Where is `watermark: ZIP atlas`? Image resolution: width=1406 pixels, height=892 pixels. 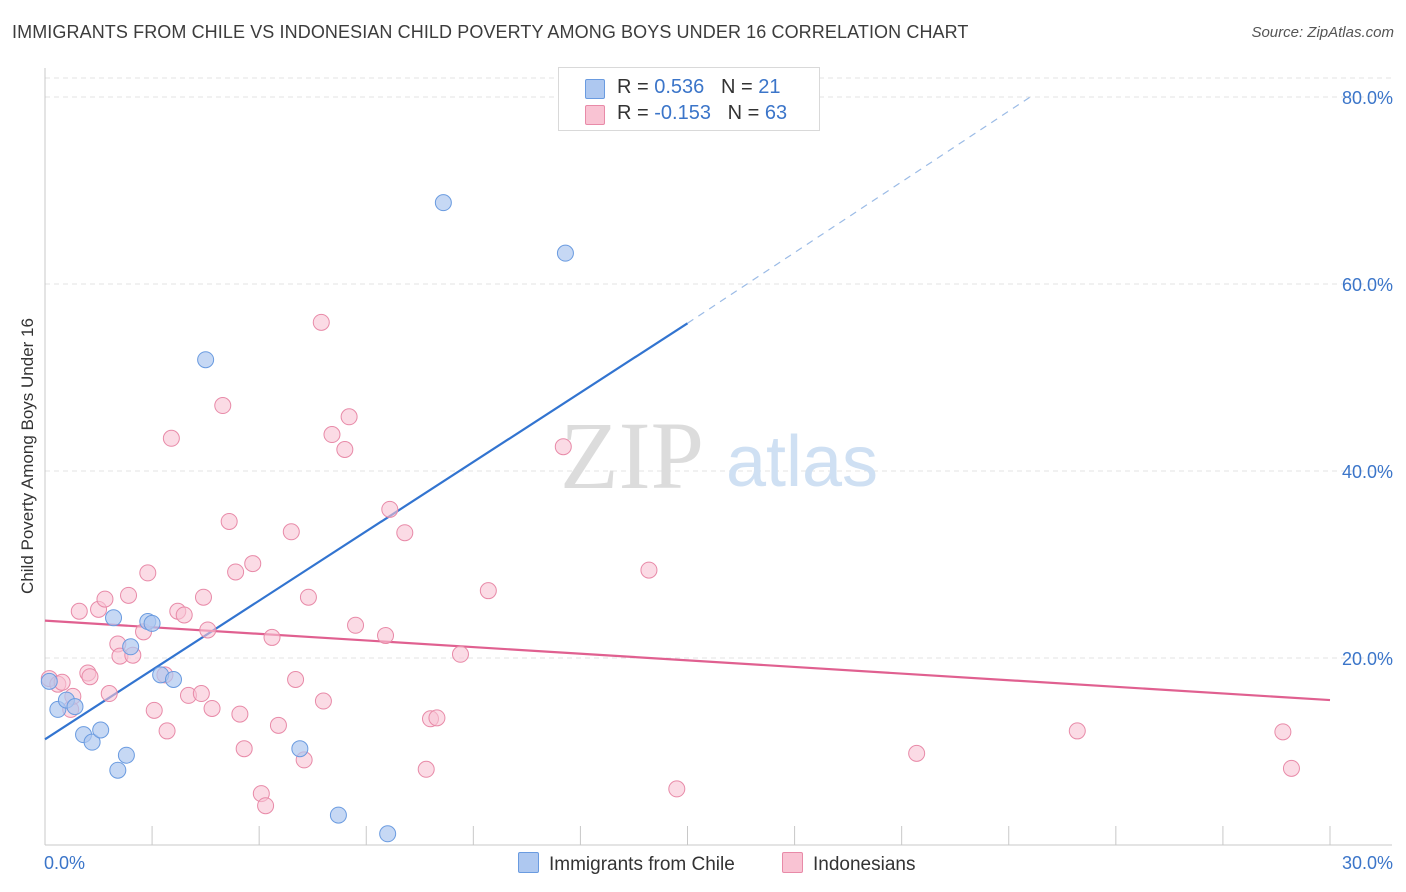 watermark: ZIP atlas is located at coordinates (719, 455).